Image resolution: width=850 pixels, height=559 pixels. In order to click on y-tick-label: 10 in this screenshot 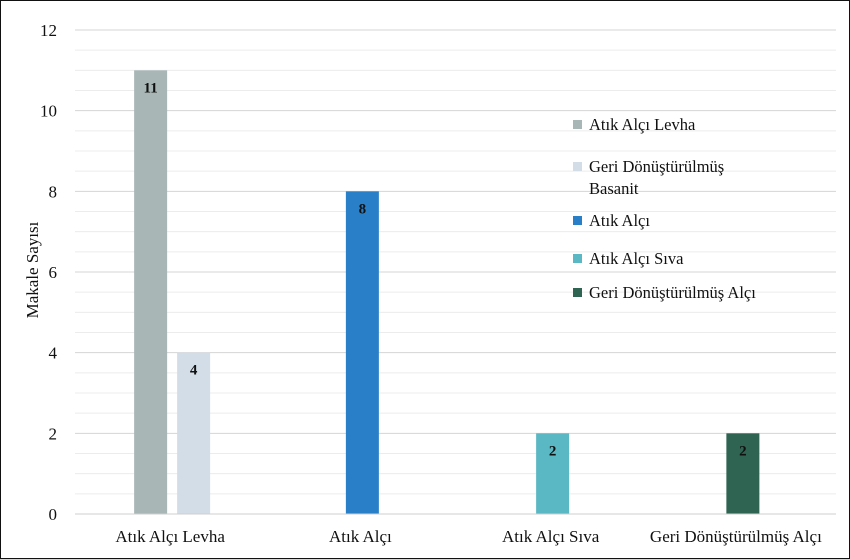, I will do `click(48, 111)`.